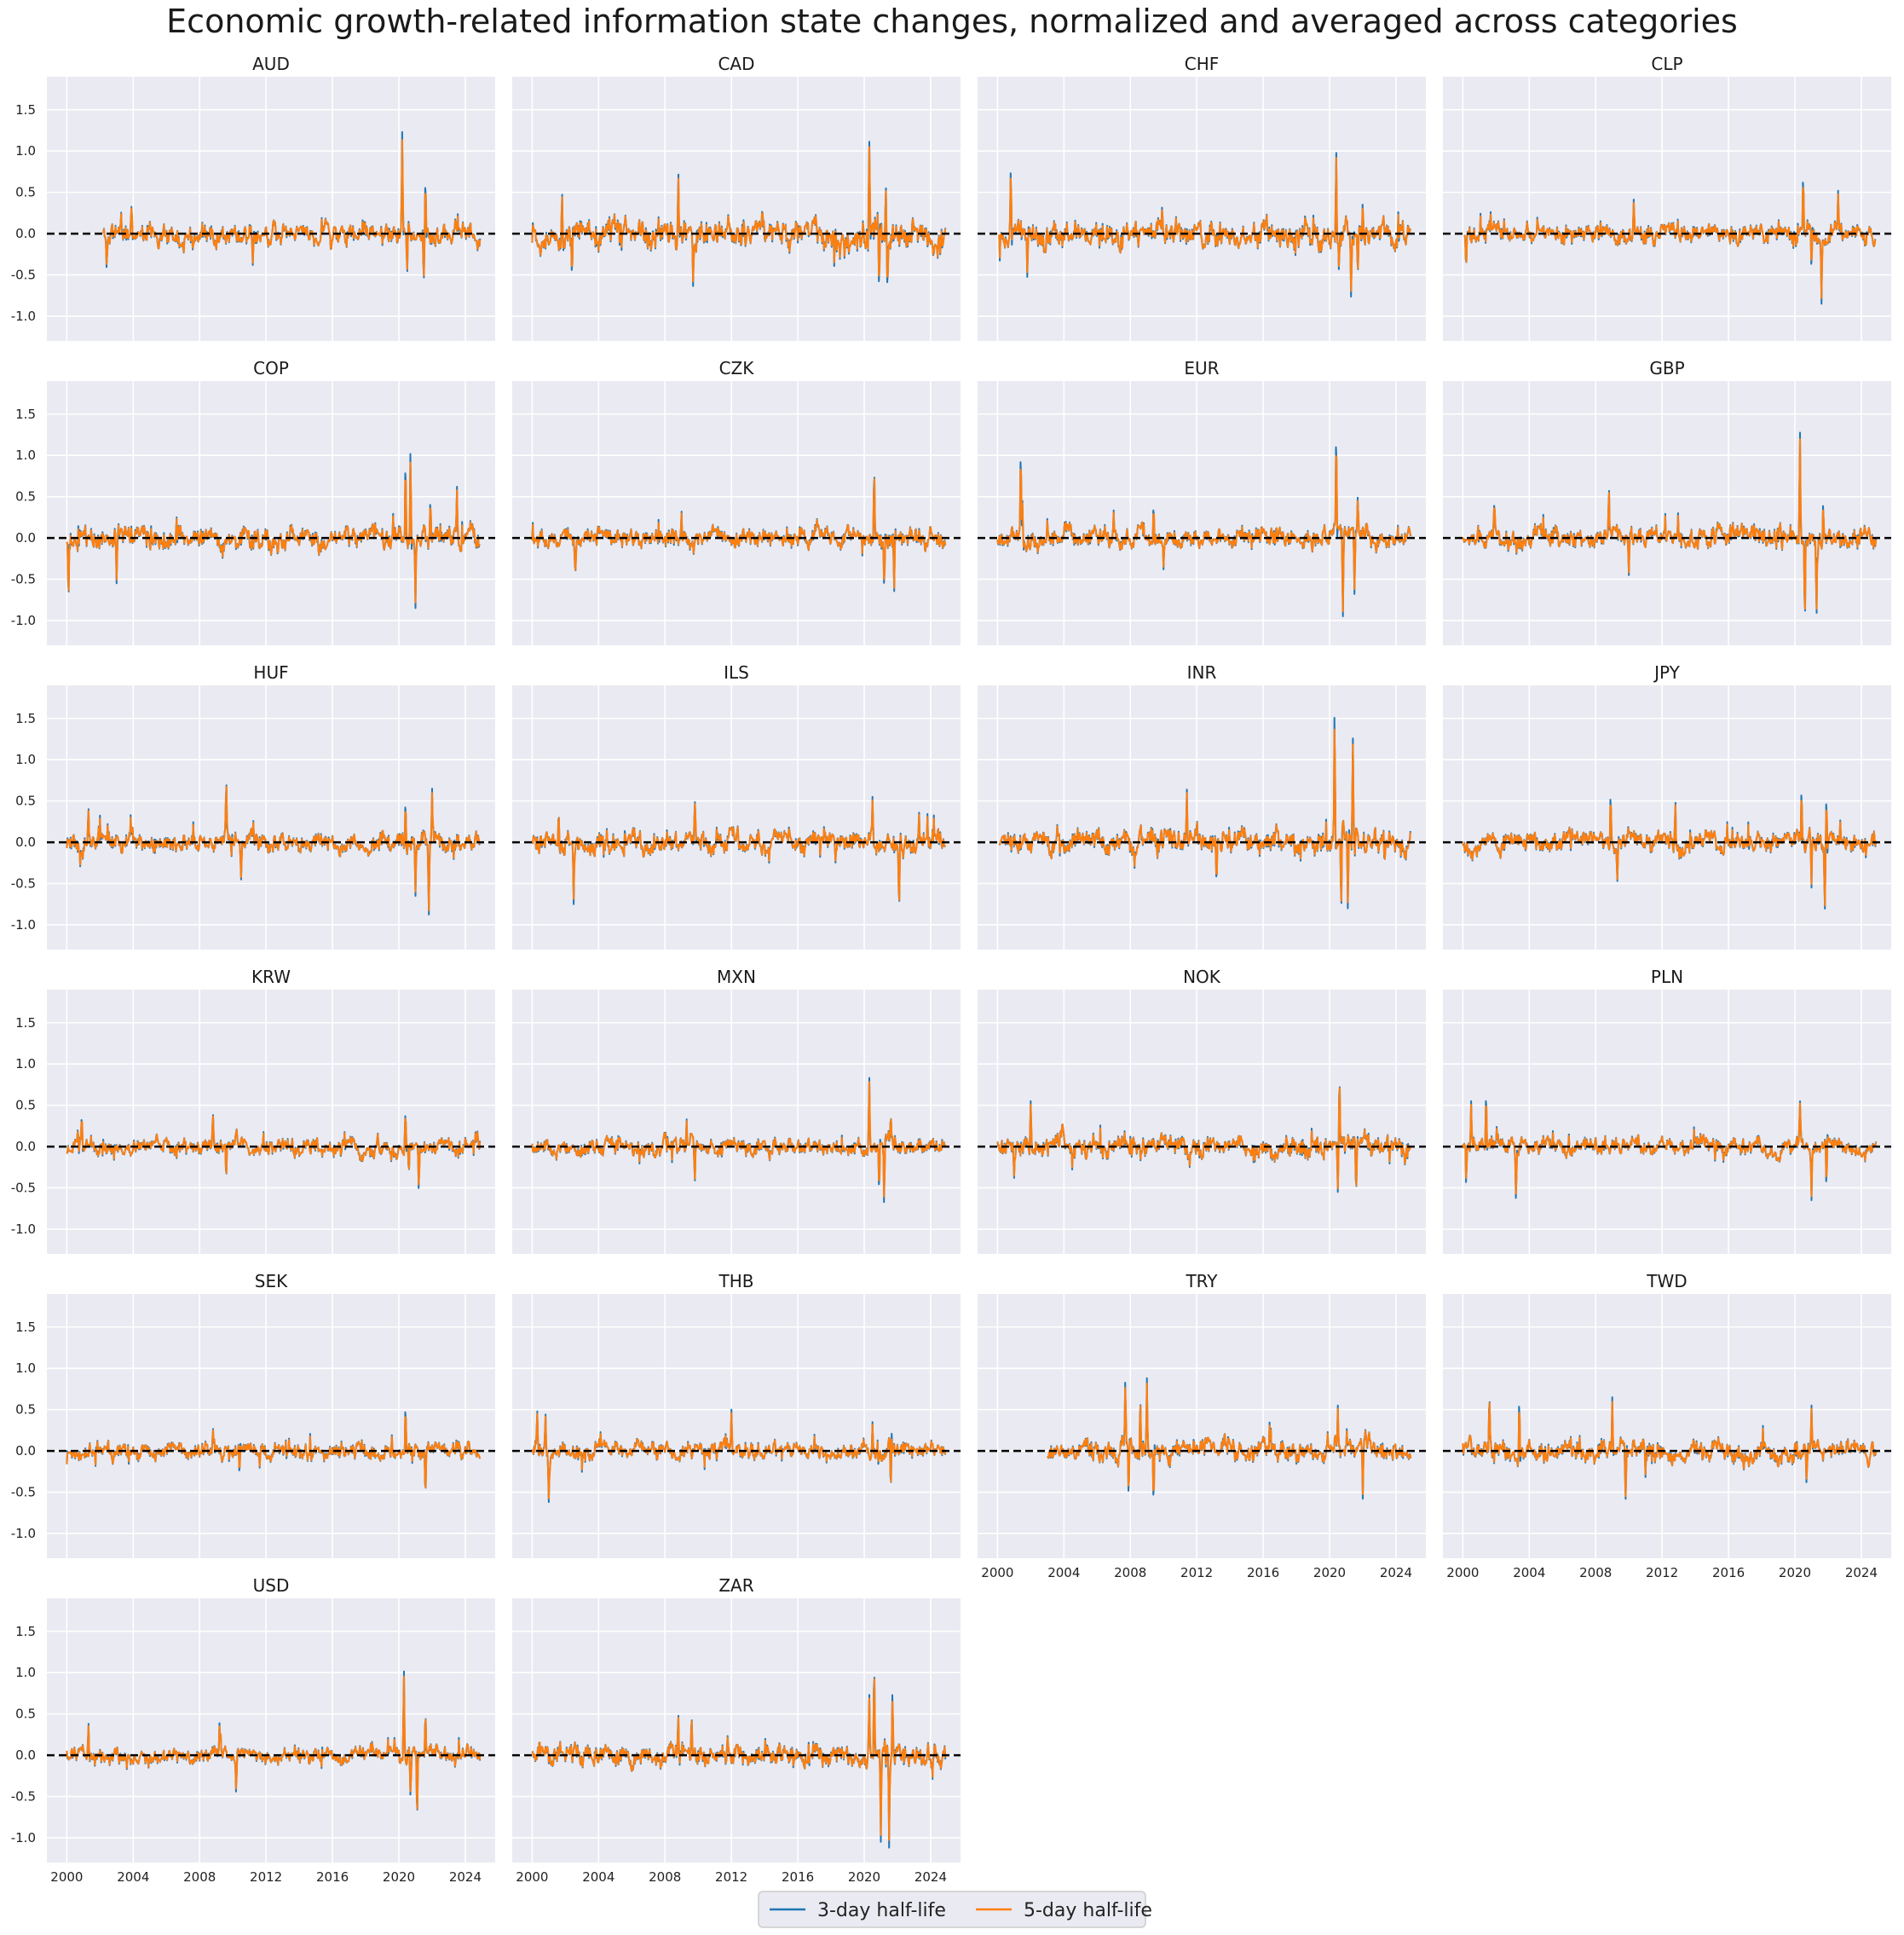 The height and width of the screenshot is (1935, 1904). Describe the element at coordinates (1667, 672) in the screenshot. I see `panel-title: JPY` at that location.